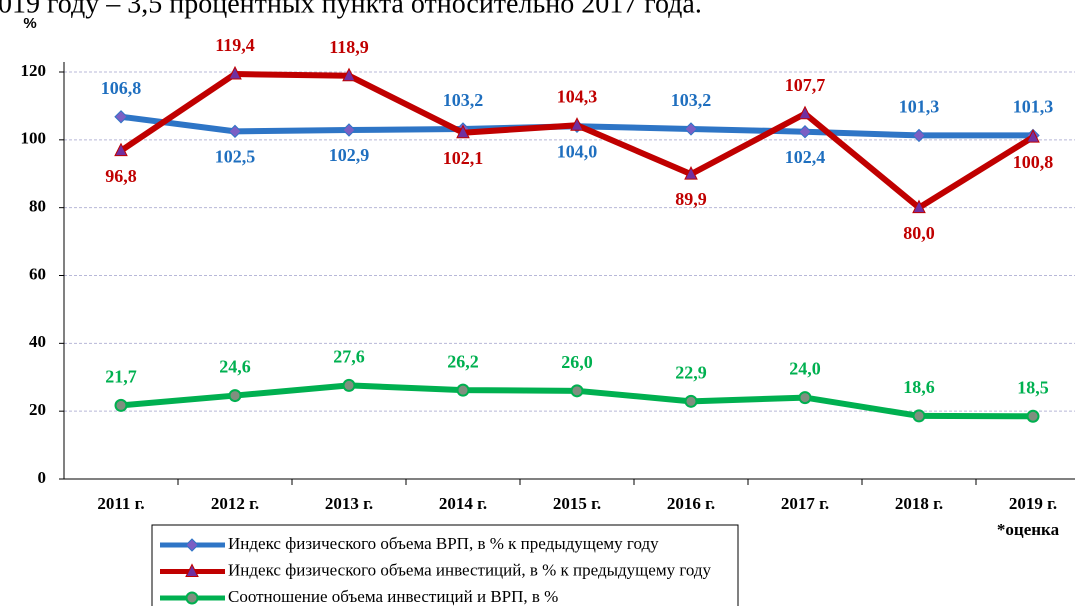 This screenshot has height=606, width=1075. I want to click on y-tick-label: 0, so click(42, 477).